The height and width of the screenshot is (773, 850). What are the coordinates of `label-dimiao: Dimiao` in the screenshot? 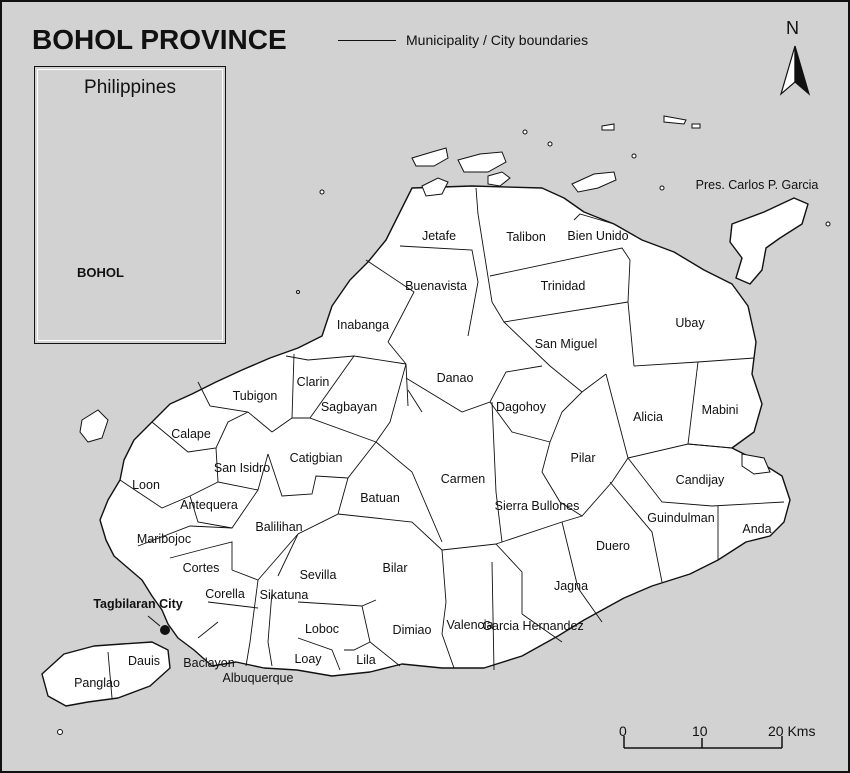 It's located at (412, 630).